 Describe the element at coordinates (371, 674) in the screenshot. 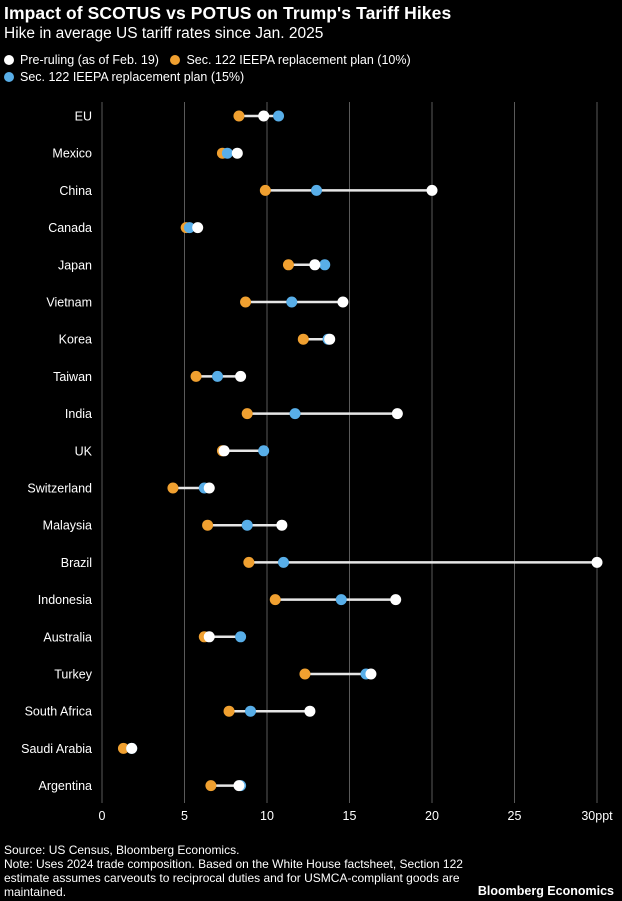

I see `point-pre-ruling-turkey` at that location.